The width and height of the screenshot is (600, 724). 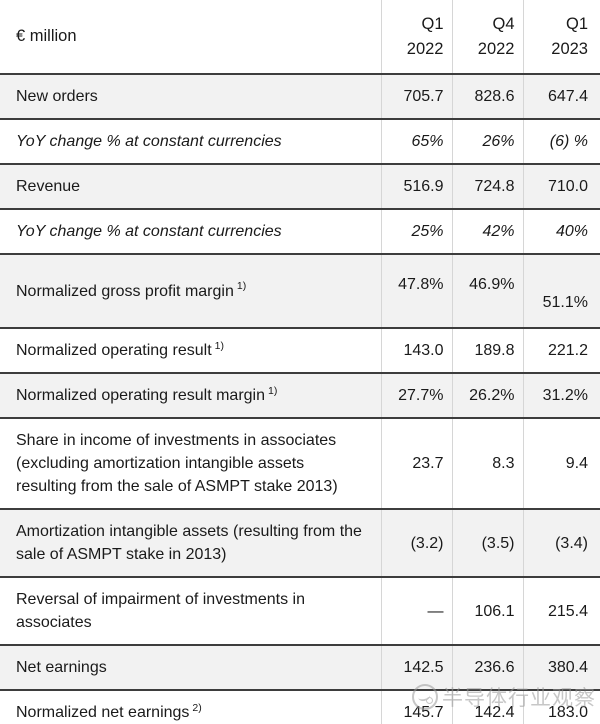 What do you see at coordinates (487, 396) in the screenshot?
I see `value-cell: 26.2%` at bounding box center [487, 396].